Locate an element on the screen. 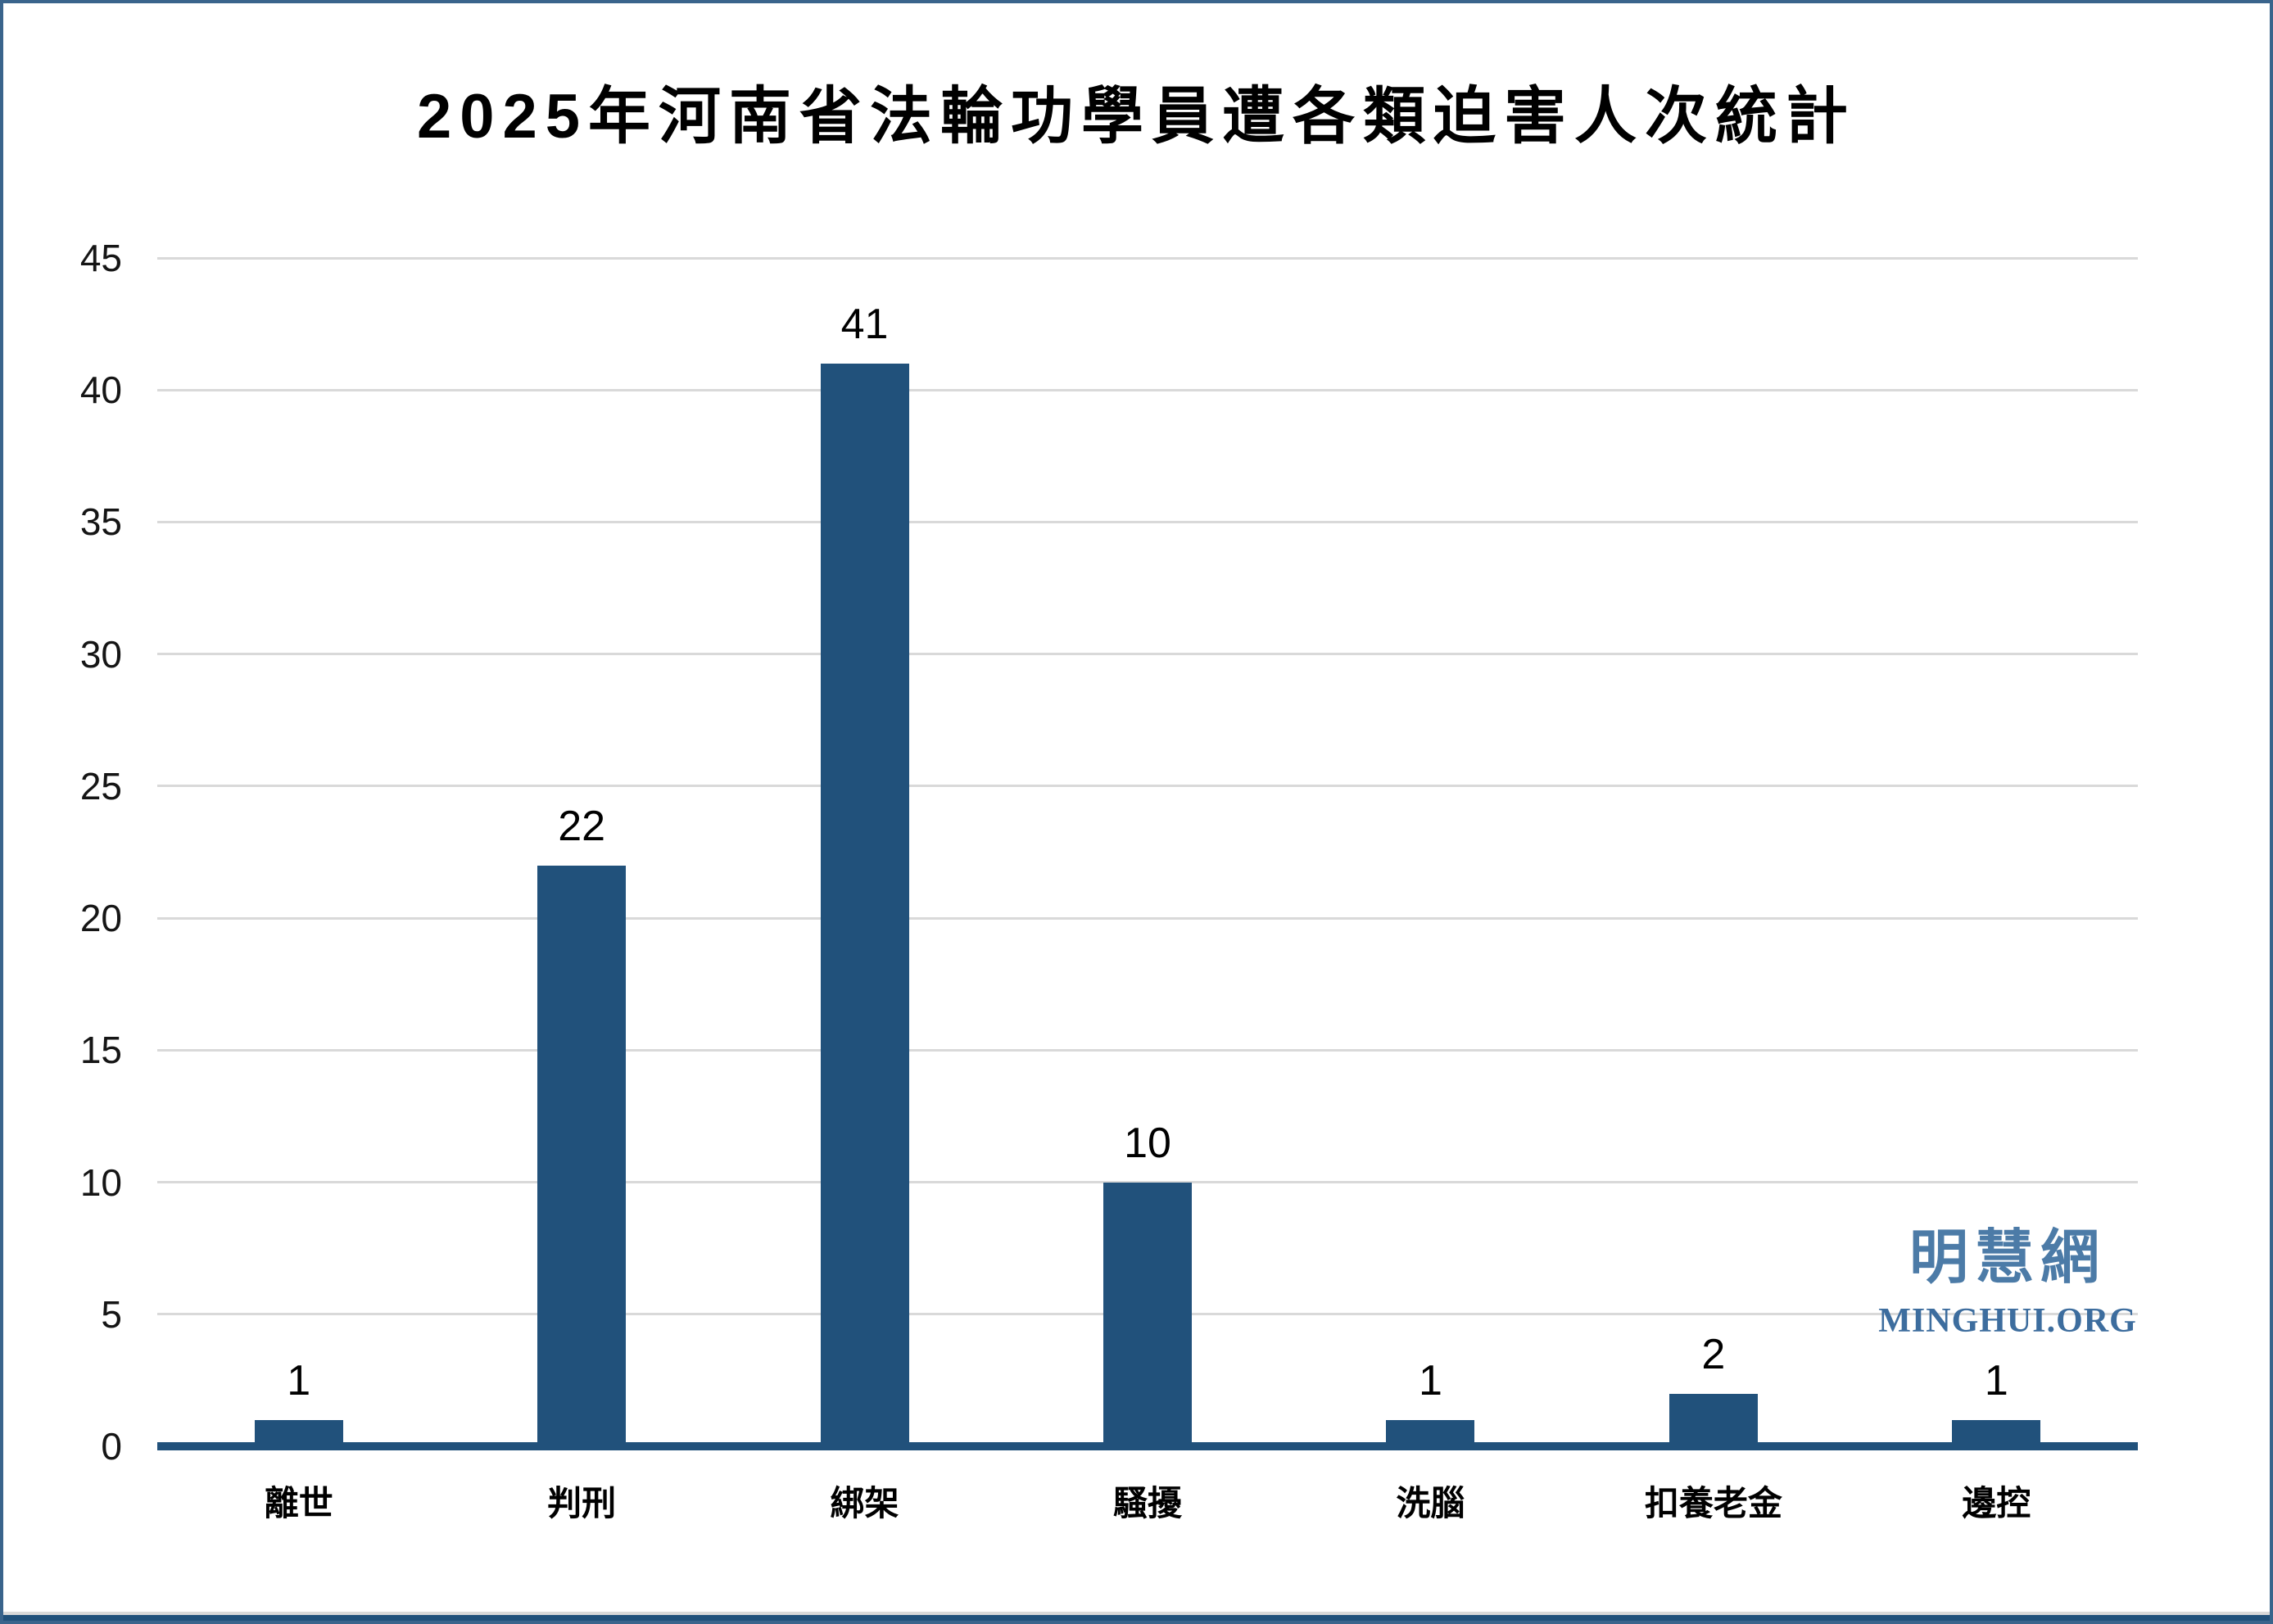 The image size is (2273, 1624). watermark-url-text: MINGHUI.ORG is located at coordinates (2007, 1321).